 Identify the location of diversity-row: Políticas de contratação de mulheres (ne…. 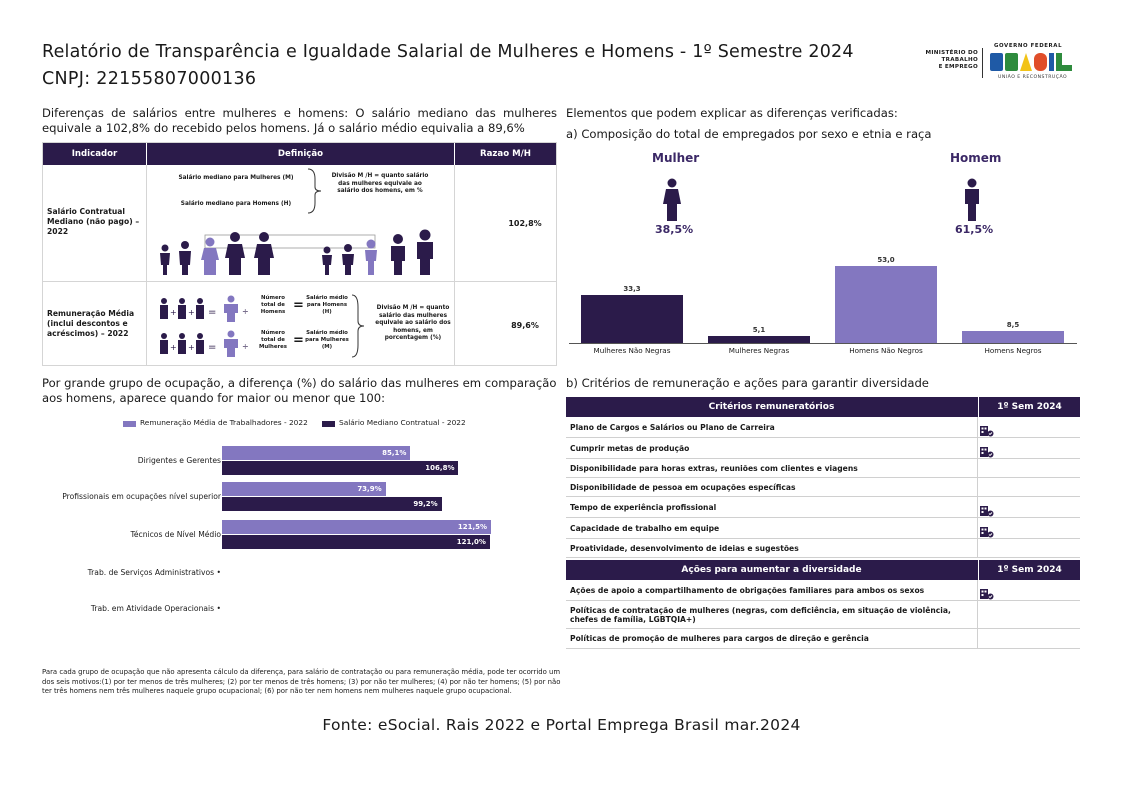
(823, 615).